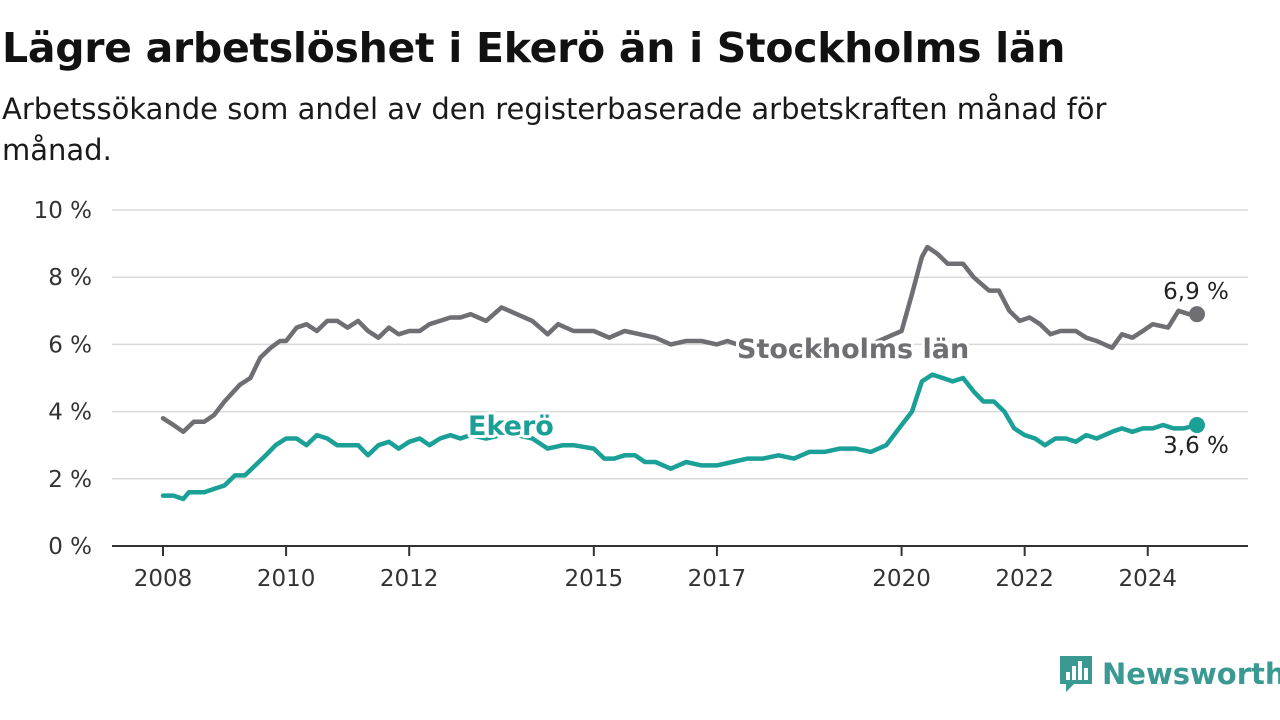  What do you see at coordinates (680, 437) in the screenshot?
I see `series-line-eker-` at bounding box center [680, 437].